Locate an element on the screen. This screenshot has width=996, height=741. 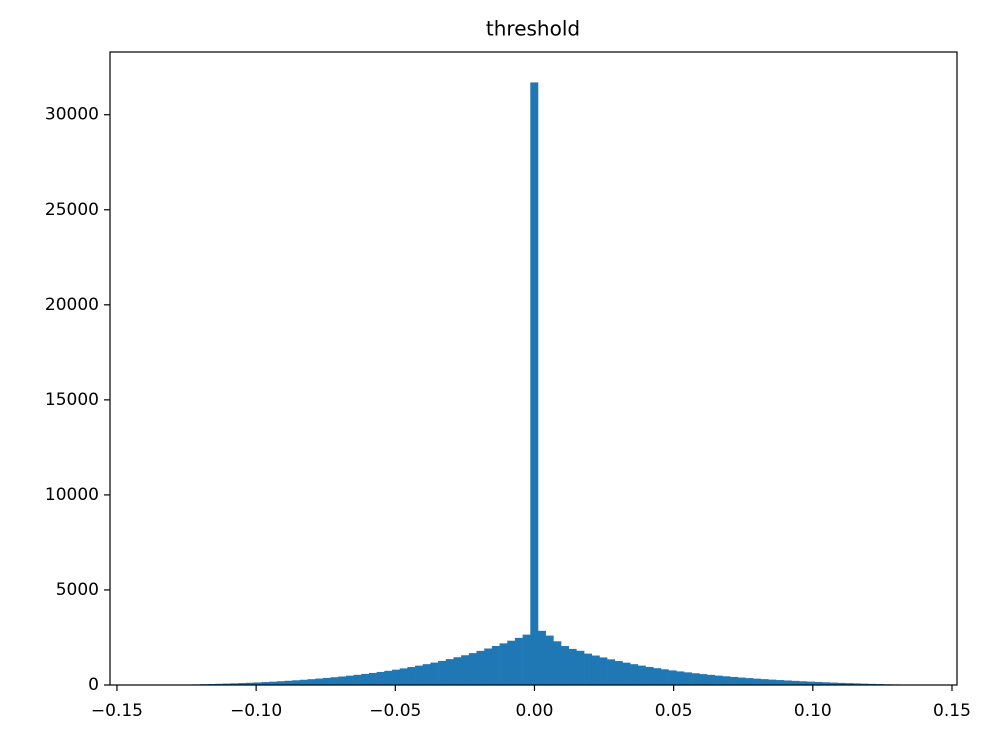
y-tick-label: 5000 is located at coordinates (77, 590).